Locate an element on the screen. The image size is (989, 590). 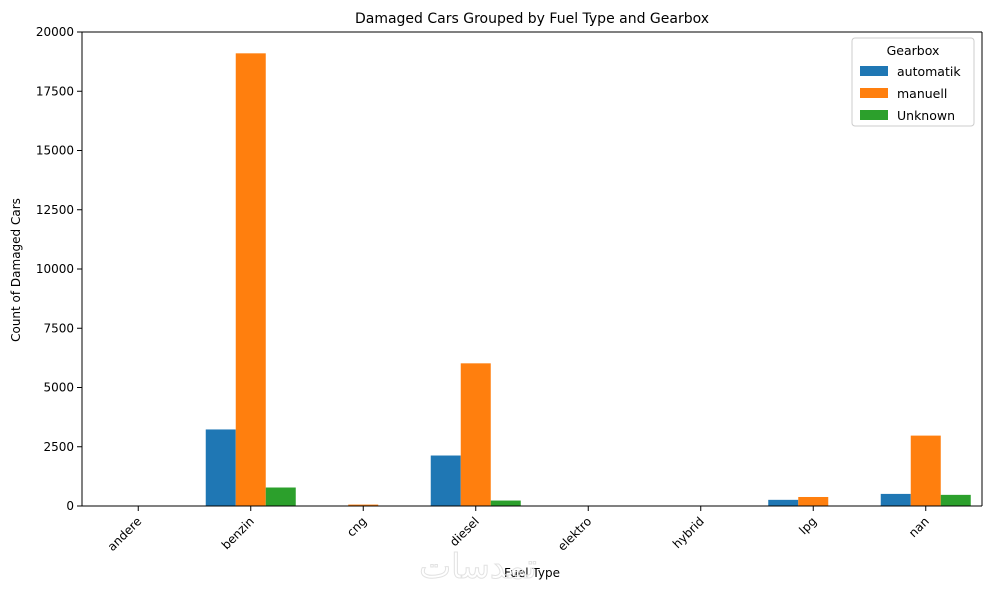
y-tick-label: 0 is located at coordinates (70, 506).